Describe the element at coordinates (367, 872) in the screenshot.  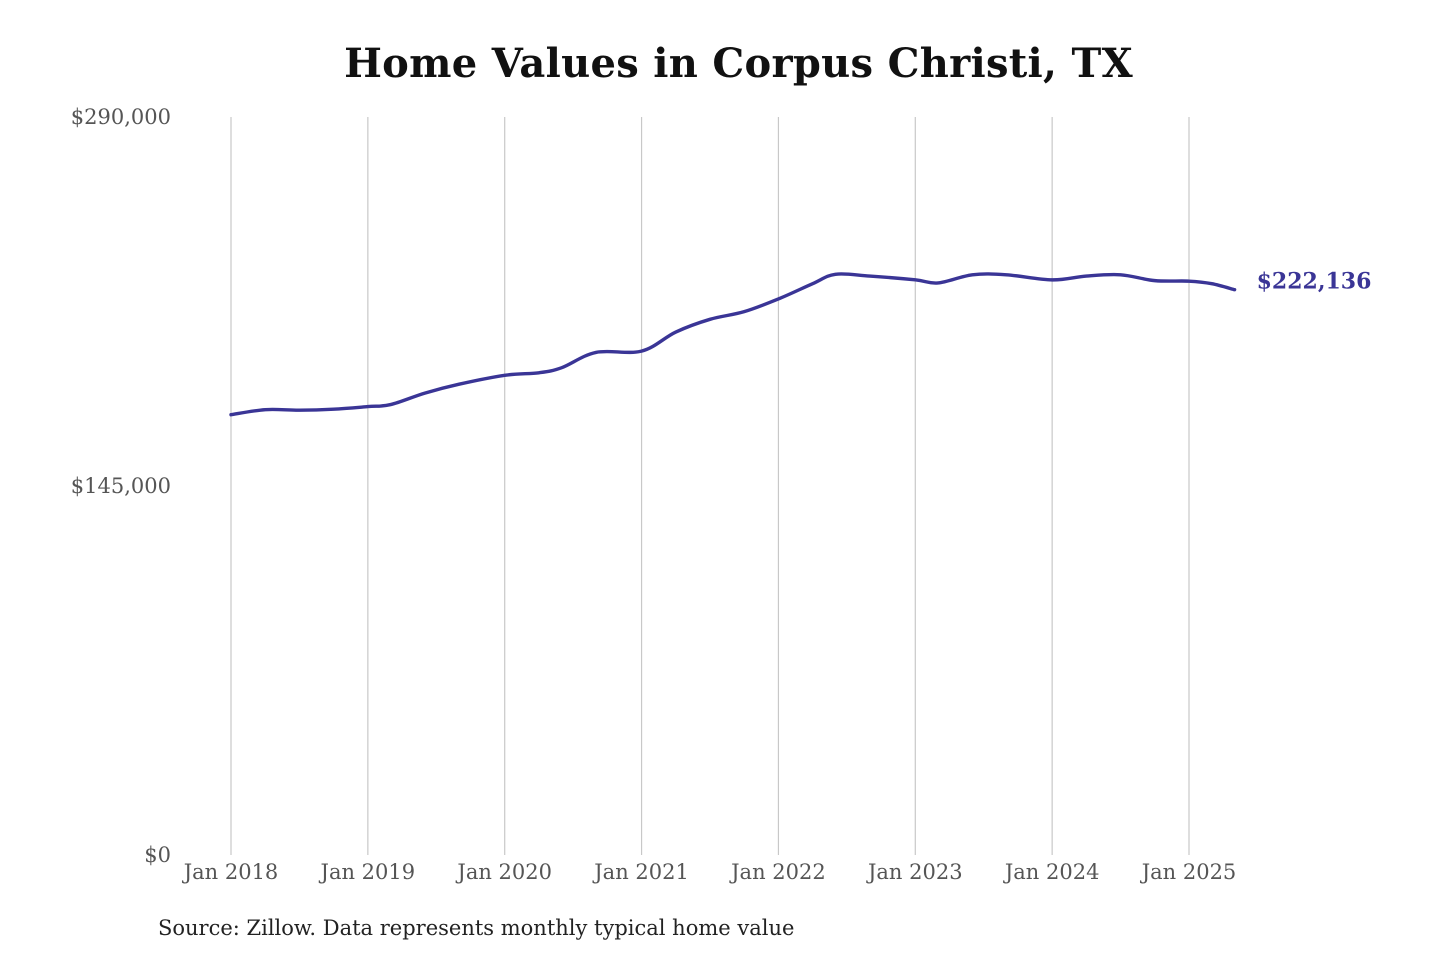
I see `x-tick-label: Jan 2019` at that location.